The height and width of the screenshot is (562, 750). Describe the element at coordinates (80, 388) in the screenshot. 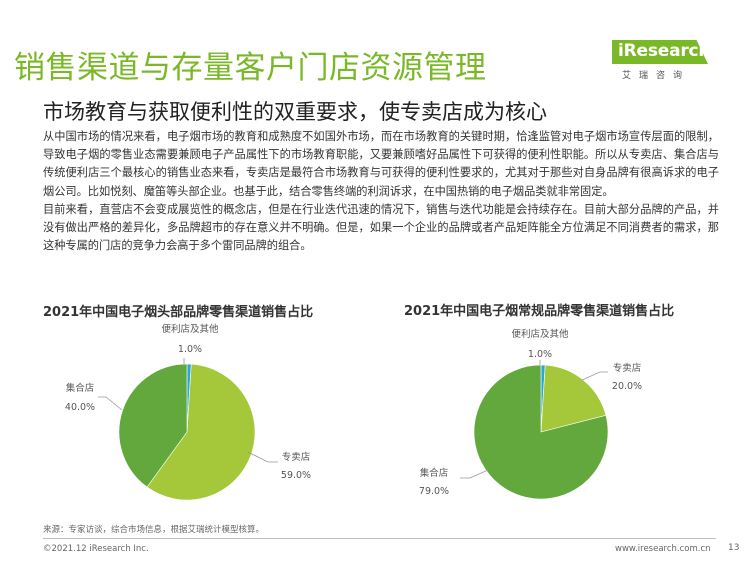

I see `chart-1-label-collection-name: 集合店` at that location.